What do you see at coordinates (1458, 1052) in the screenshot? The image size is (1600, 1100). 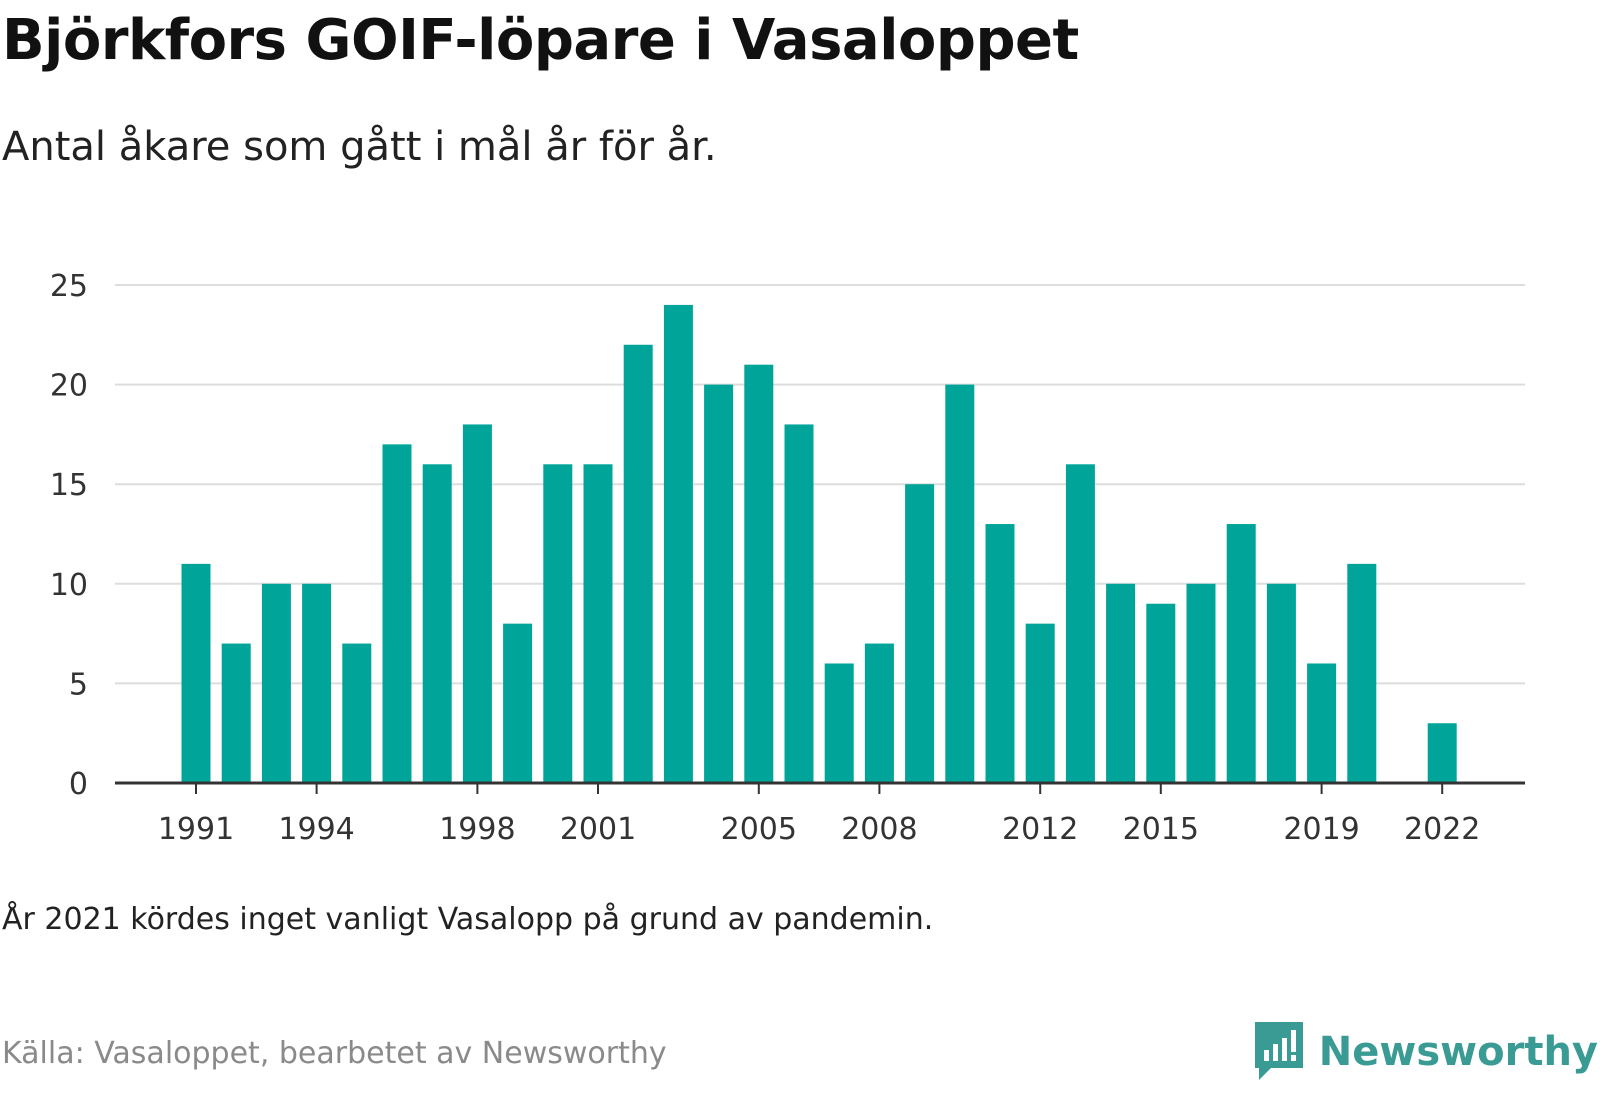 I see `brand-name: Newsworthy` at bounding box center [1458, 1052].